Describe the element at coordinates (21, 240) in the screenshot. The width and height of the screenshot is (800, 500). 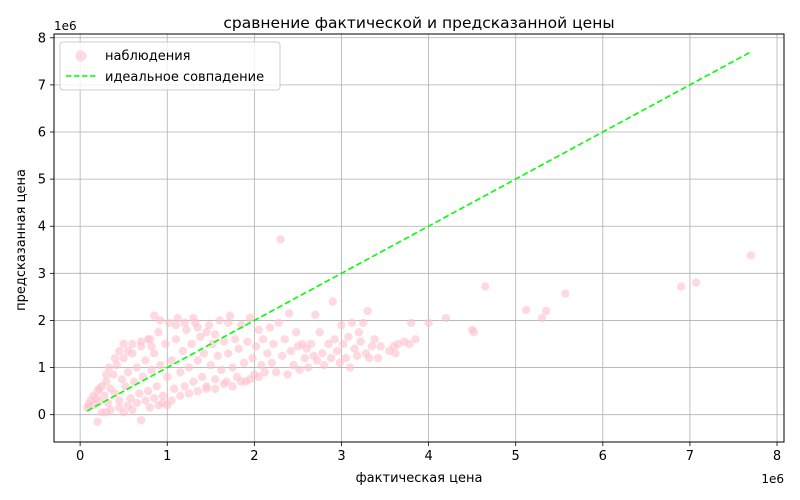
I see `y-axis-label: предсказанная цена` at that location.